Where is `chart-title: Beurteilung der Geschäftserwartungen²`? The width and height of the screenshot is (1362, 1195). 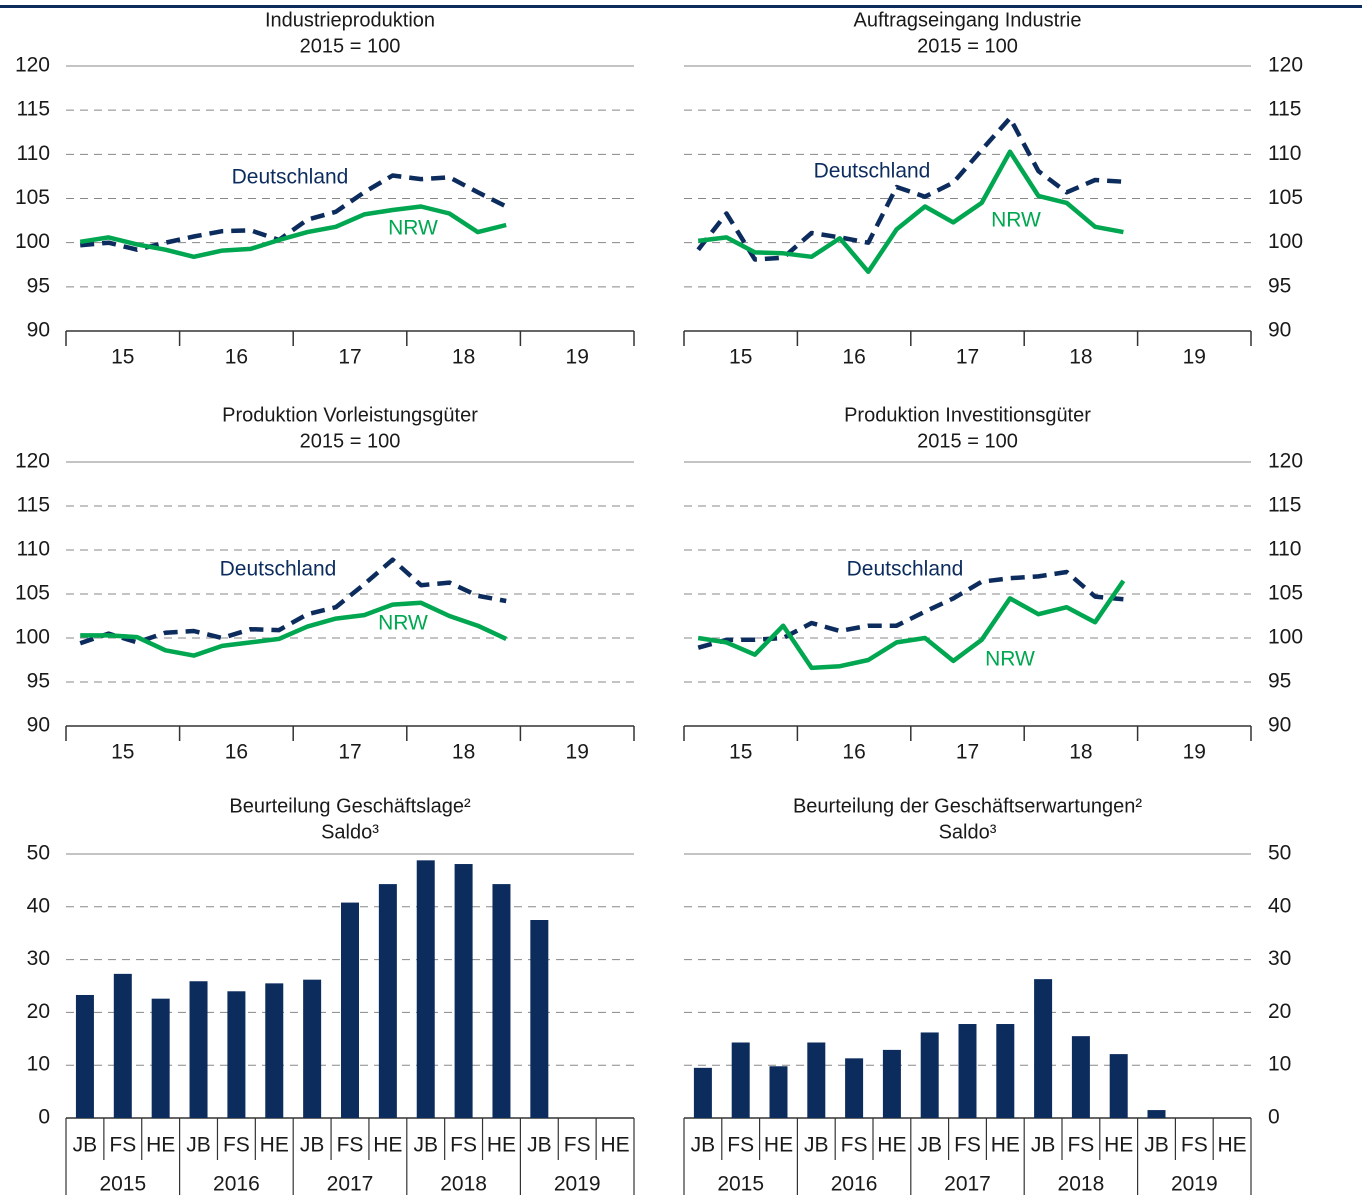
chart-title: Beurteilung der Geschäftserwartungen² is located at coordinates (967, 806).